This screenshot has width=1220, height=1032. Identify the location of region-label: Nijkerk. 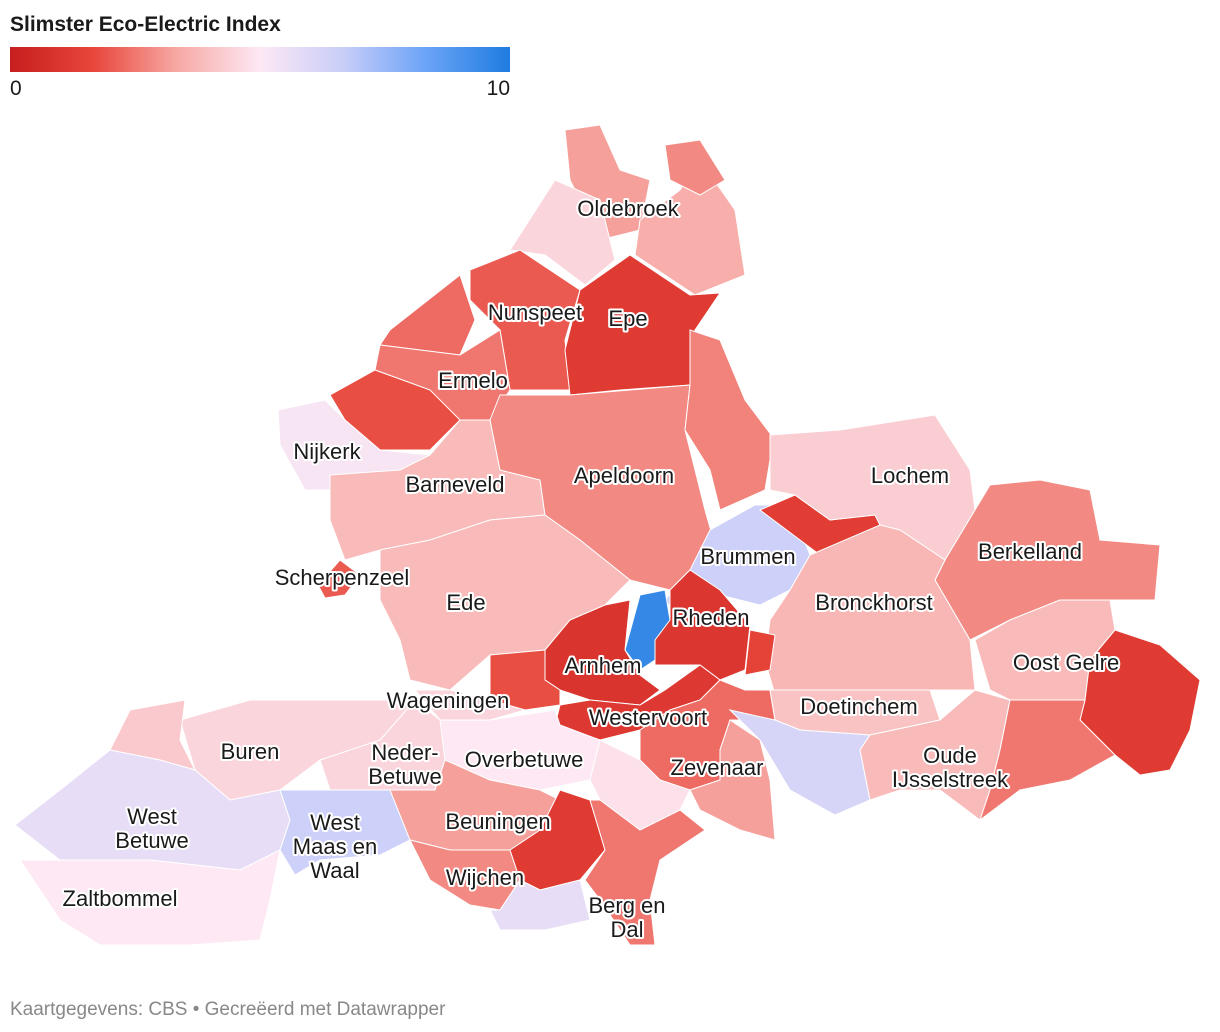
(327, 451).